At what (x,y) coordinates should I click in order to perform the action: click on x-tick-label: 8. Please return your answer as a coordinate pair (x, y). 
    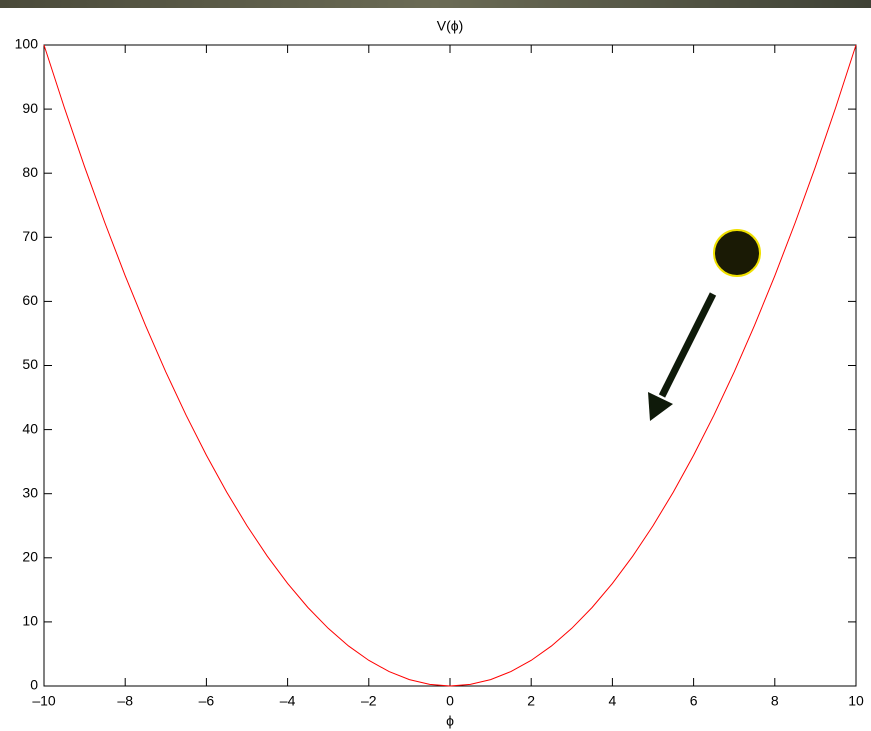
    Looking at the image, I should click on (775, 701).